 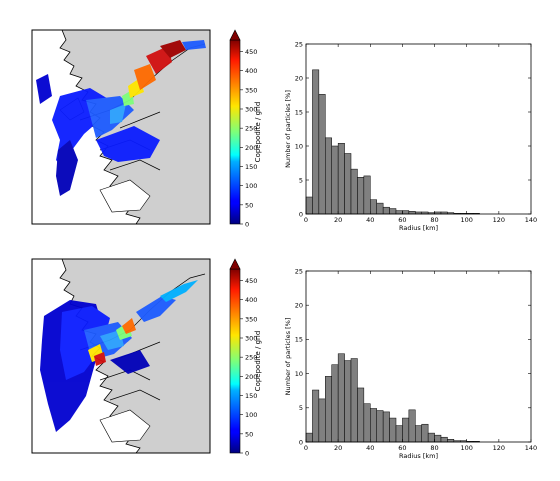 What do you see at coordinates (251, 186) in the screenshot?
I see `colorbar-top-tick-label: 100` at bounding box center [251, 186].